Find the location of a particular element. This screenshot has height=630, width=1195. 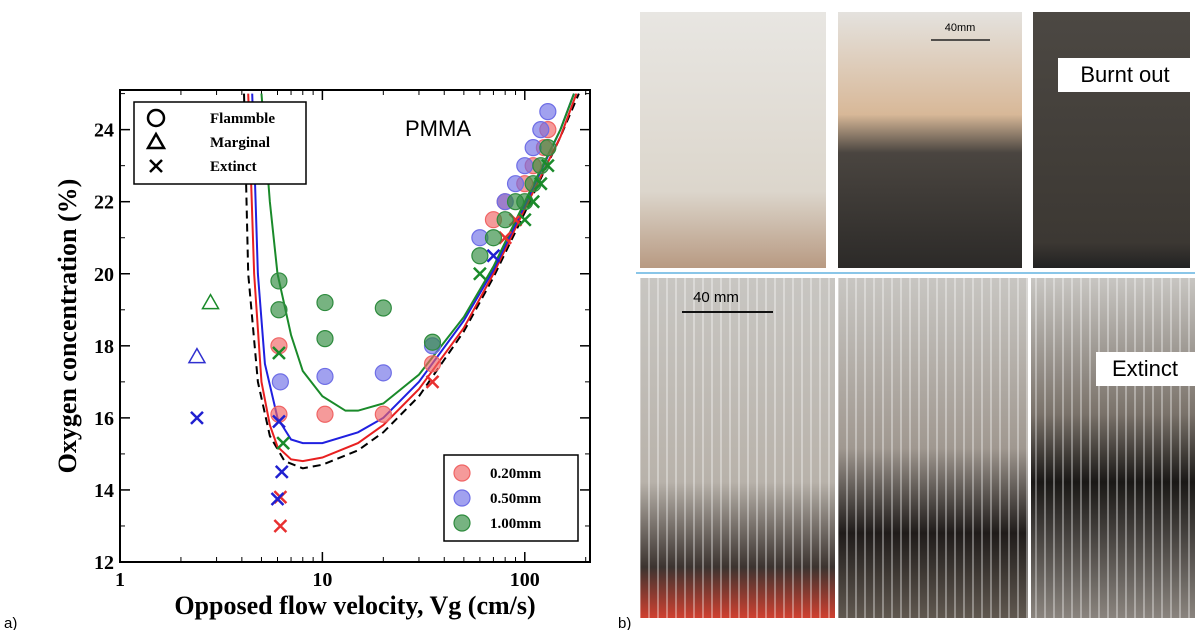

photo-label: Burnt out is located at coordinates (1124, 74).